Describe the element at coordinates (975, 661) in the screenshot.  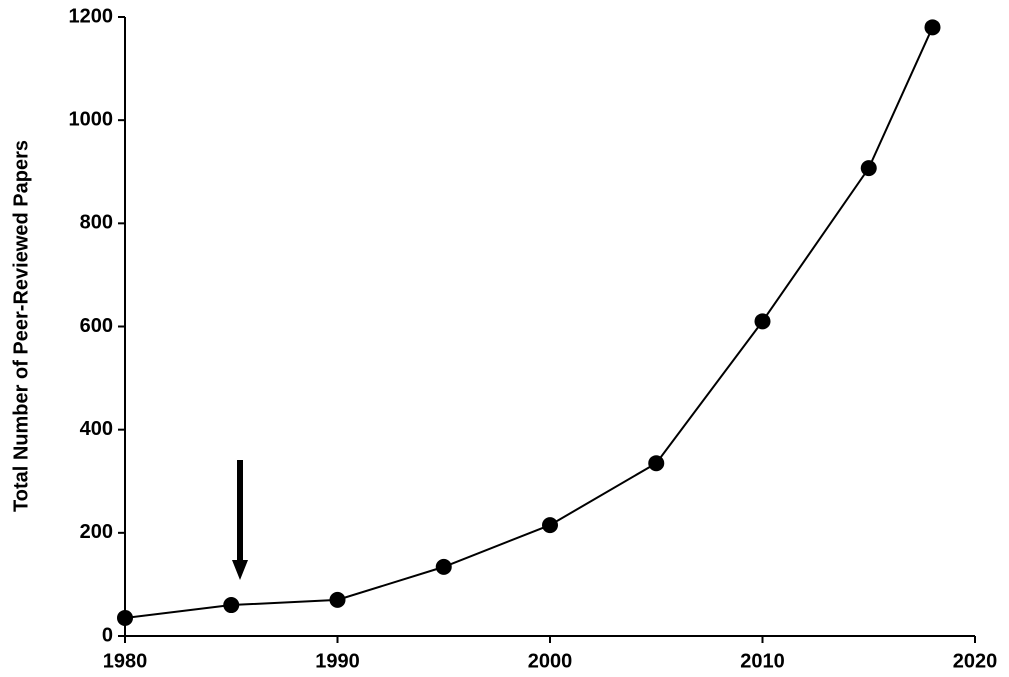
I see `x-tick-label: 2020` at that location.